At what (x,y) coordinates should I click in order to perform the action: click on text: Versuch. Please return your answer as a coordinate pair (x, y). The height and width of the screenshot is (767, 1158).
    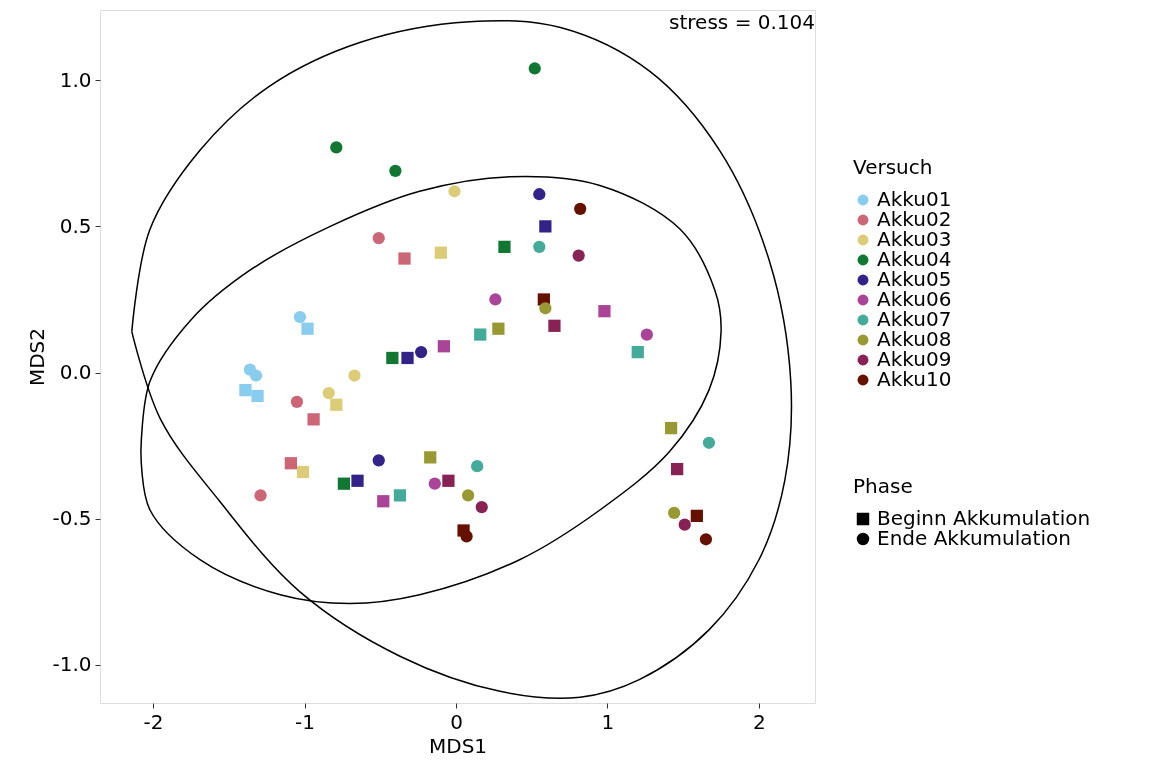
    Looking at the image, I should click on (893, 167).